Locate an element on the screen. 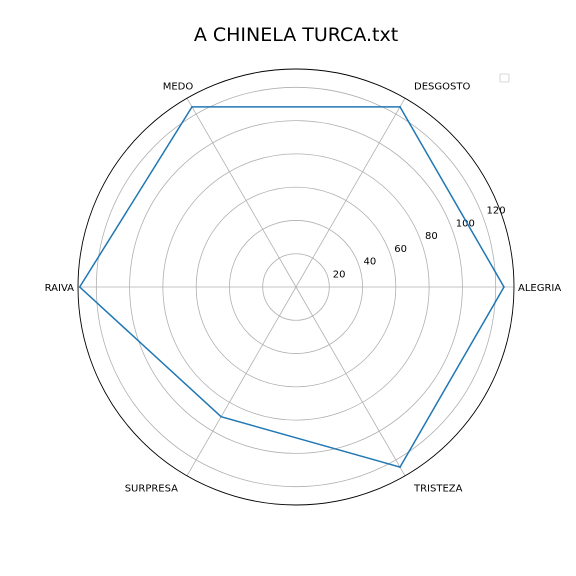 Image resolution: width=576 pixels, height=576 pixels. category-label-raiva: RAIVA is located at coordinates (60, 288).